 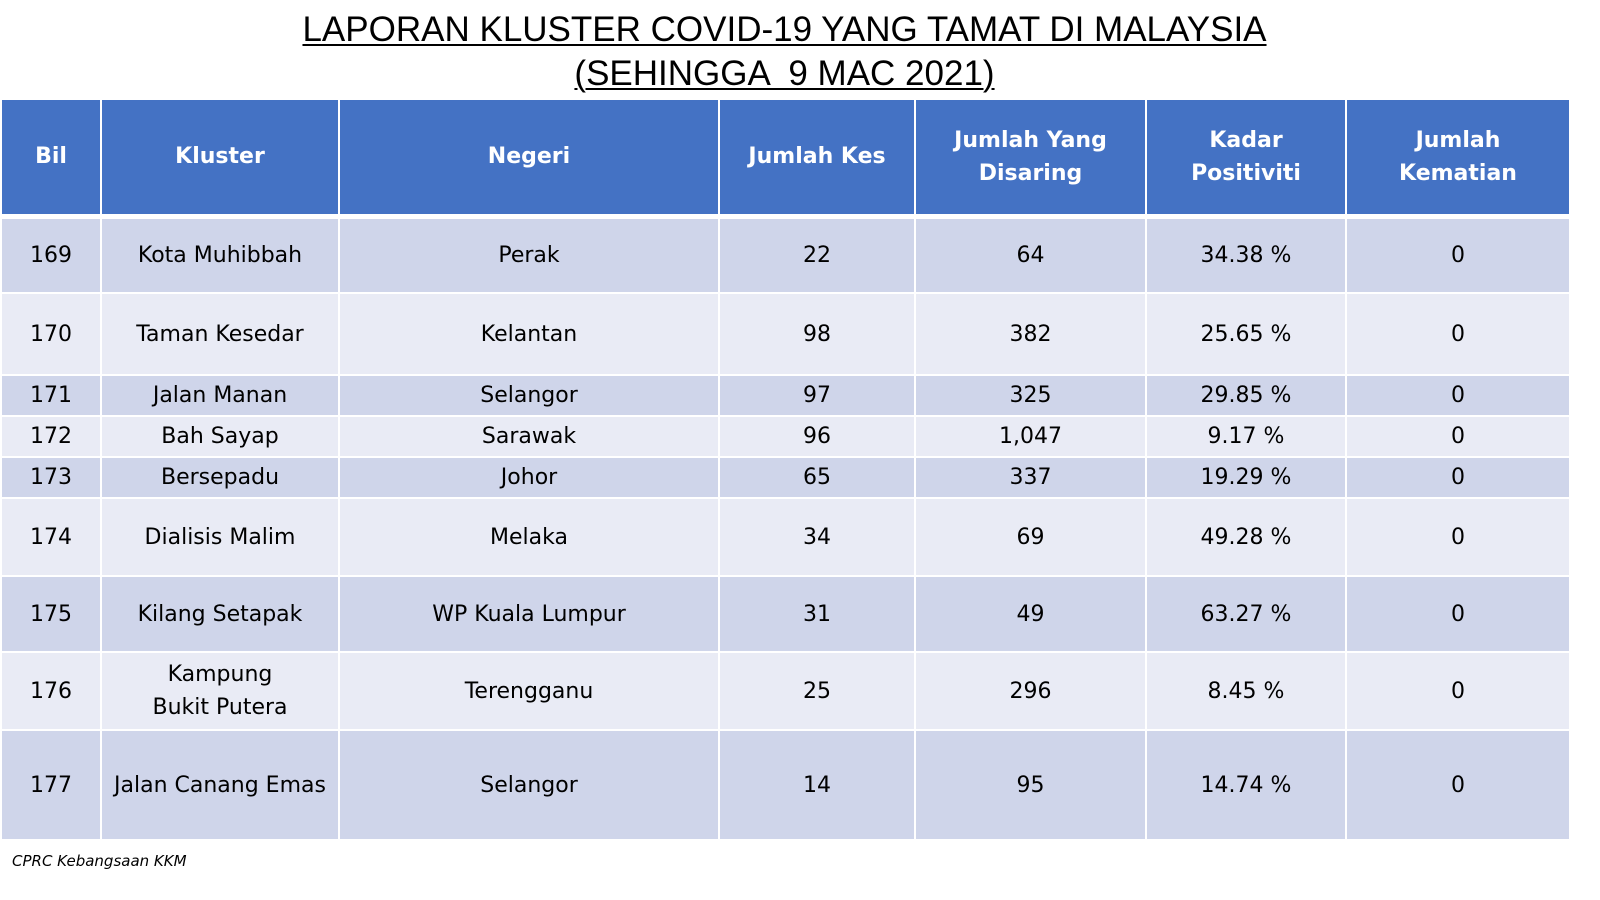 What do you see at coordinates (51, 785) in the screenshot?
I see `cell-bil: 177` at bounding box center [51, 785].